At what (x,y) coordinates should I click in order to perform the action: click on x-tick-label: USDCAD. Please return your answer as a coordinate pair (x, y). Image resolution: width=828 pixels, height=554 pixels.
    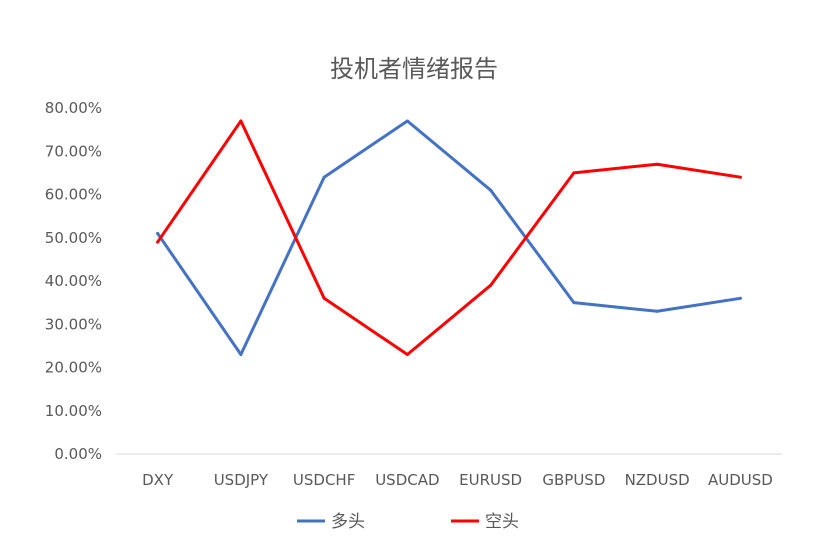
    Looking at the image, I should click on (407, 480).